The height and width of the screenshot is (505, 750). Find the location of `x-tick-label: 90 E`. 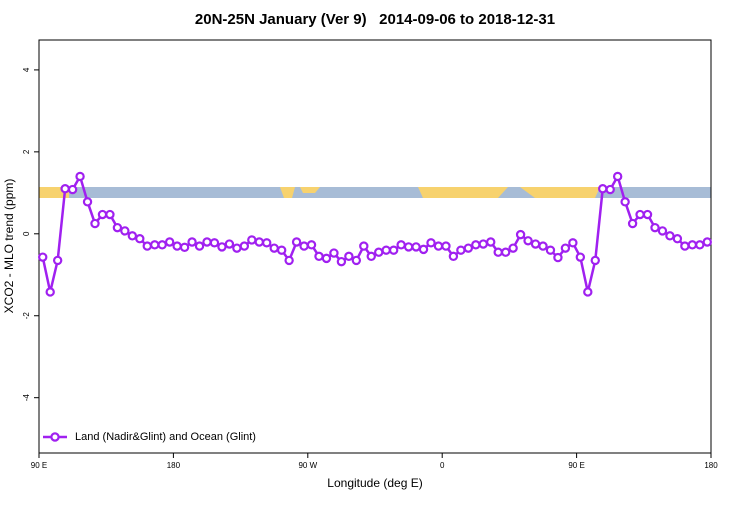

x-tick-label: 90 E is located at coordinates (39, 465).